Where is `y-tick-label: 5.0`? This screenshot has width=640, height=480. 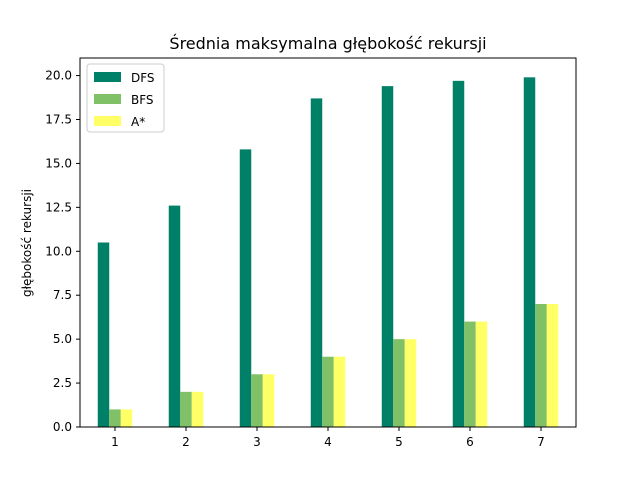 y-tick-label: 5.0 is located at coordinates (62, 339).